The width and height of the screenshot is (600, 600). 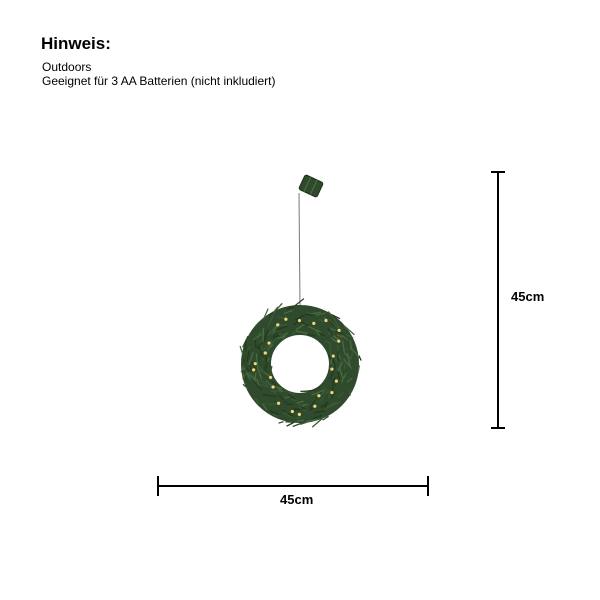 I want to click on wreath-image, so click(x=300, y=363).